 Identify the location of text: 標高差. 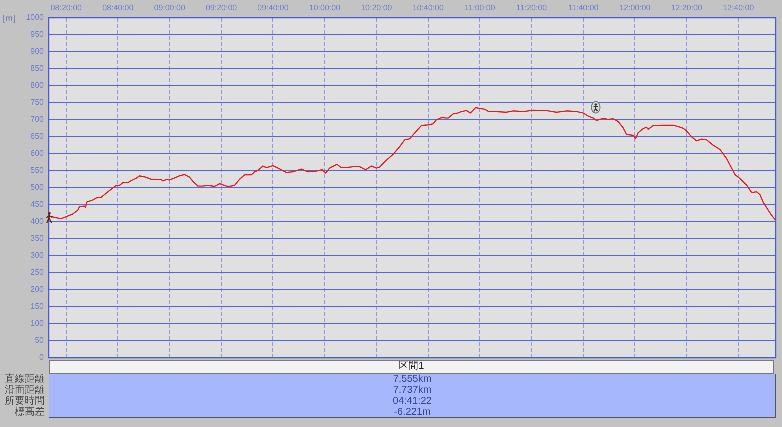
(30, 412).